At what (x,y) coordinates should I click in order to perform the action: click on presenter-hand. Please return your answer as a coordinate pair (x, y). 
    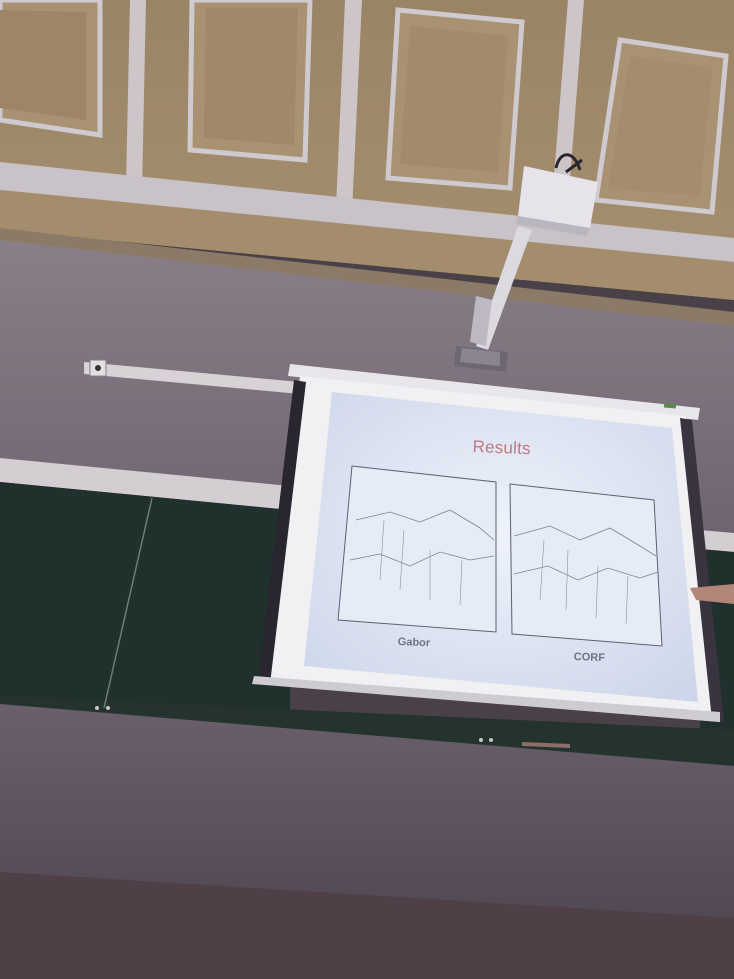
    Looking at the image, I should click on (712, 594).